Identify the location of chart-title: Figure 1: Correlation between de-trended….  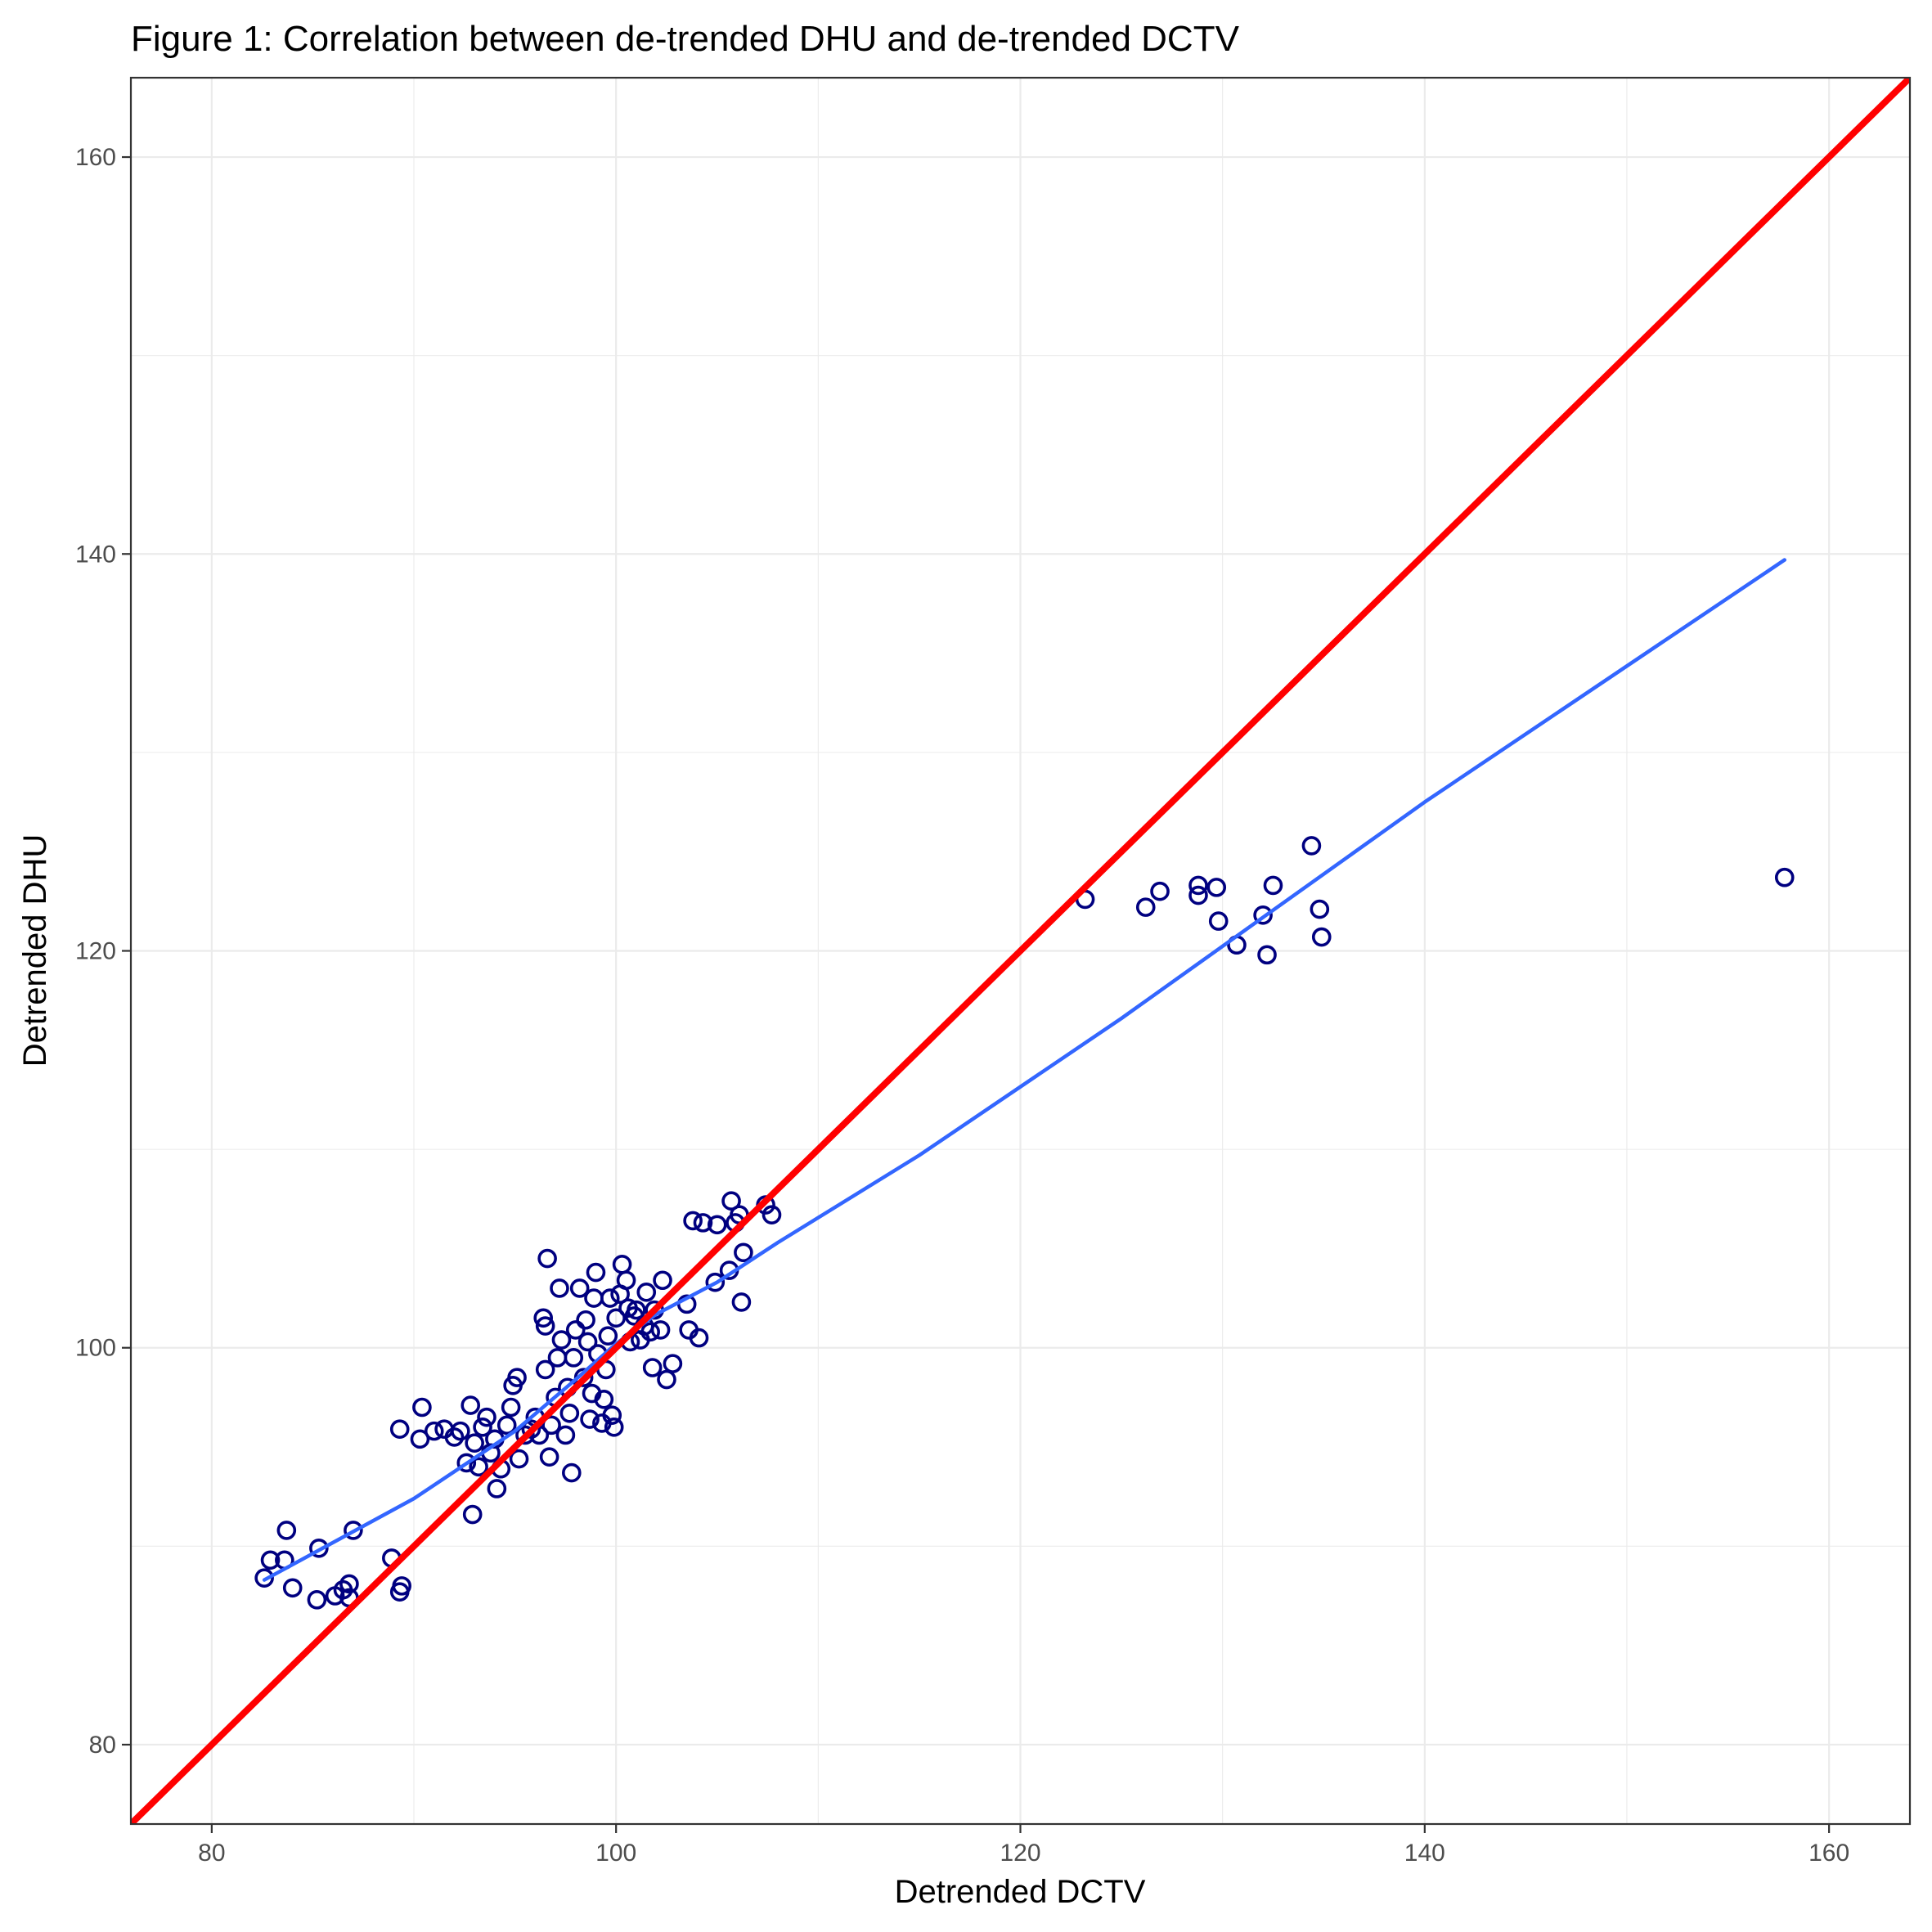
(686, 39).